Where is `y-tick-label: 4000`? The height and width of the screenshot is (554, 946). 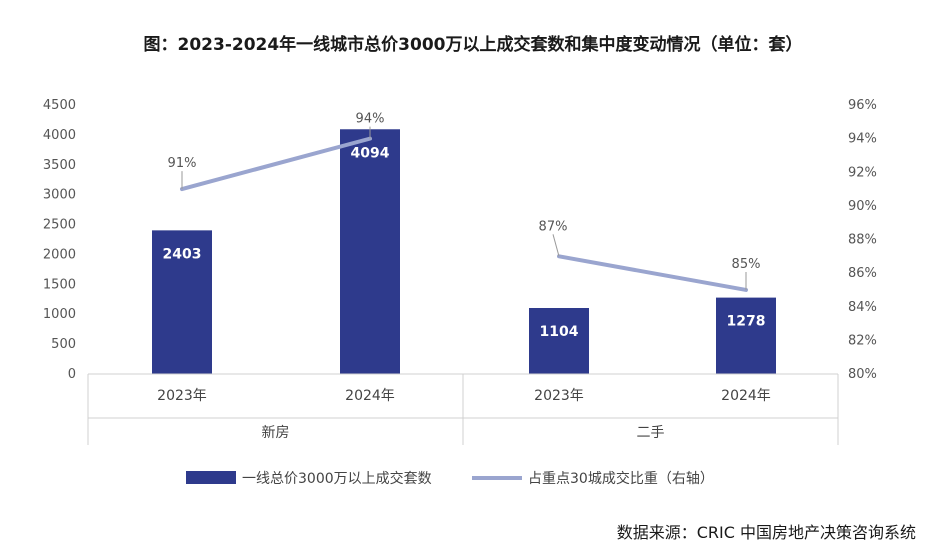
y-tick-label: 4000 is located at coordinates (59, 135).